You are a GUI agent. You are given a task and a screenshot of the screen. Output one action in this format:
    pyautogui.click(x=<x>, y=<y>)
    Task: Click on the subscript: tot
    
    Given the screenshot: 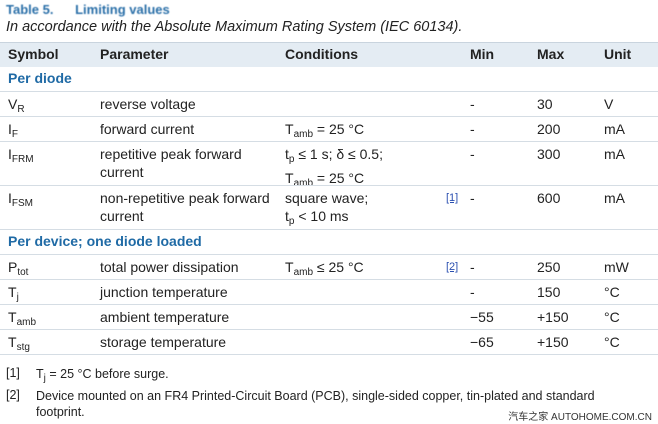 What is the action you would take?
    pyautogui.click(x=23, y=272)
    